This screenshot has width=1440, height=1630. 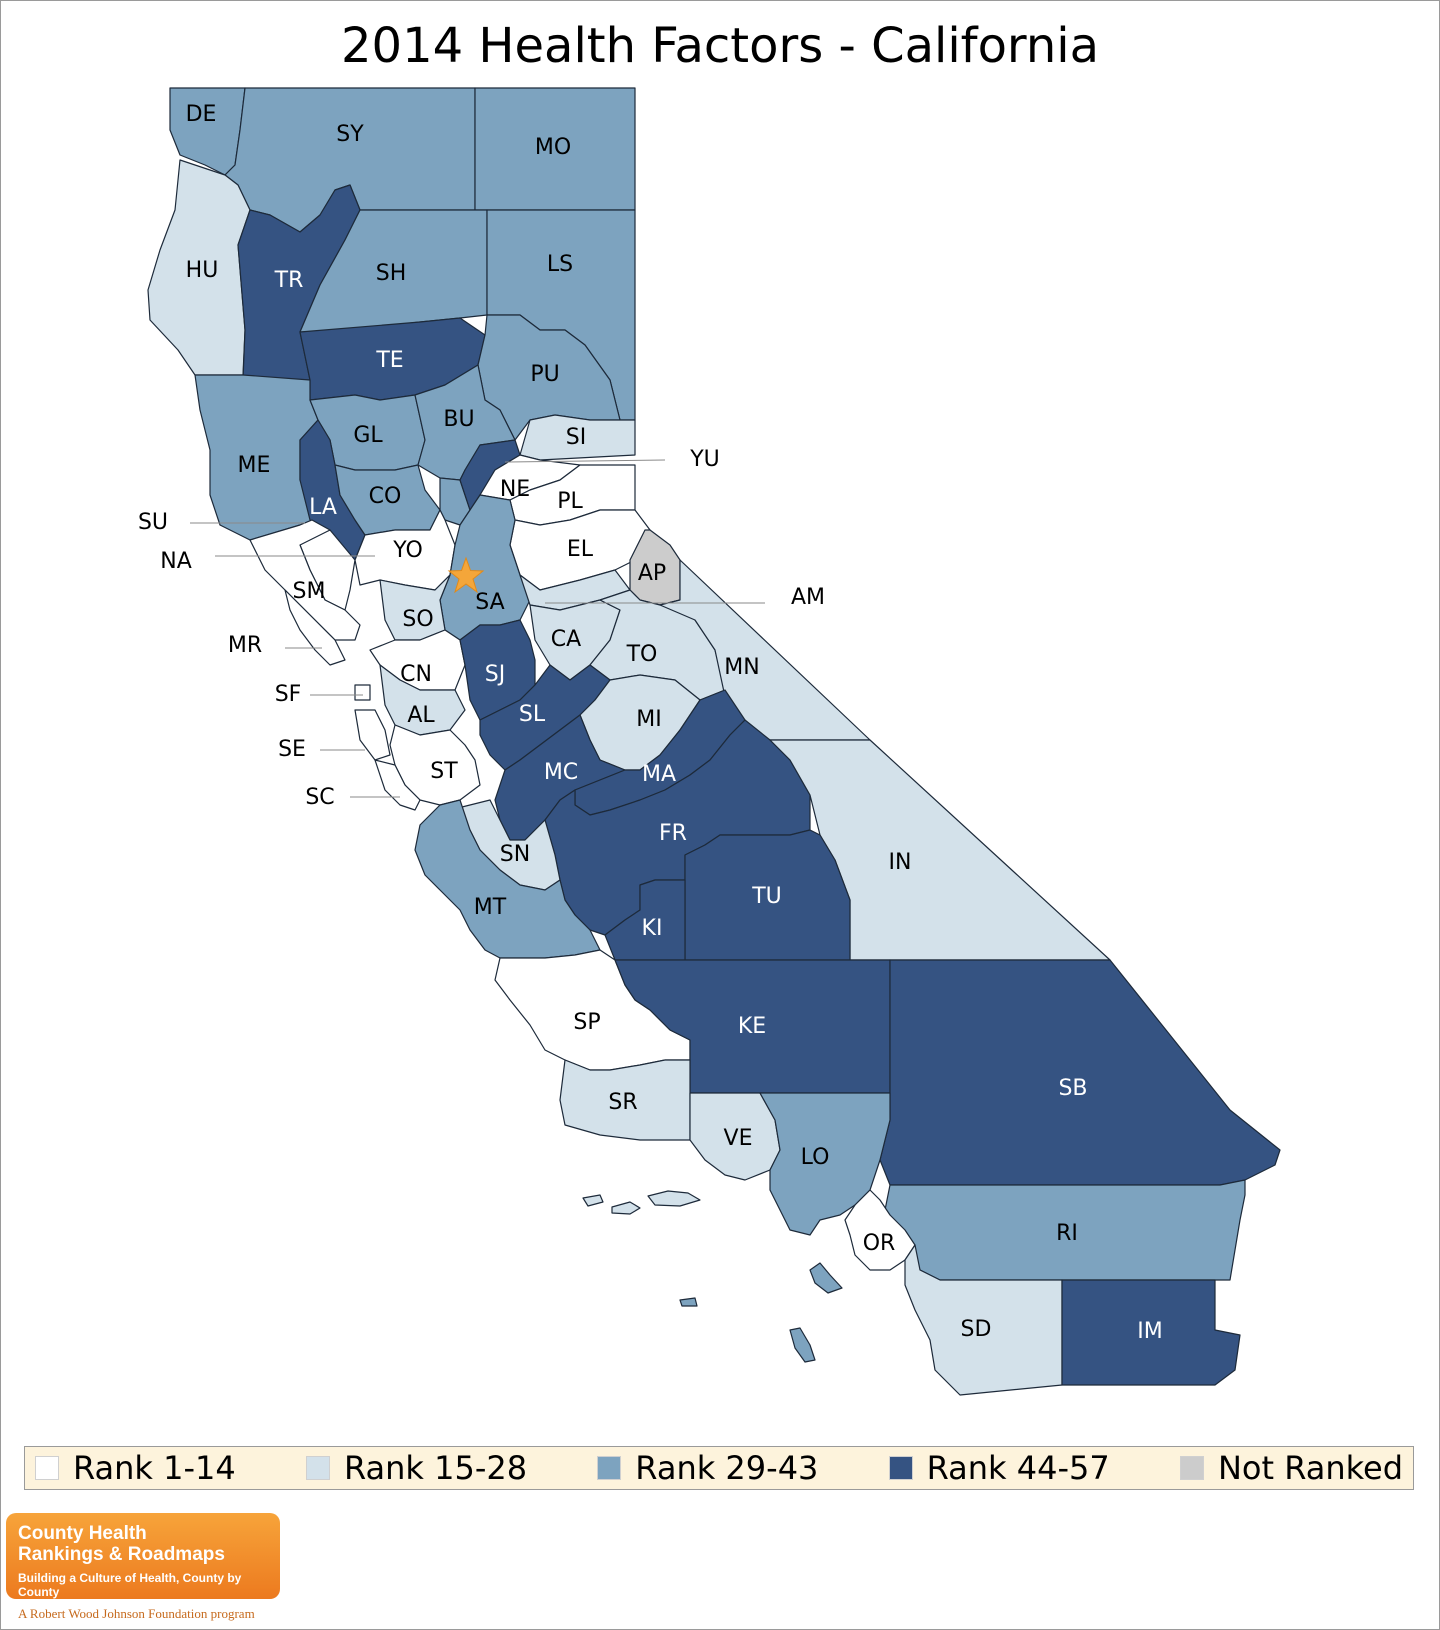 I want to click on legend-label: Rank 29-43, so click(x=727, y=1468).